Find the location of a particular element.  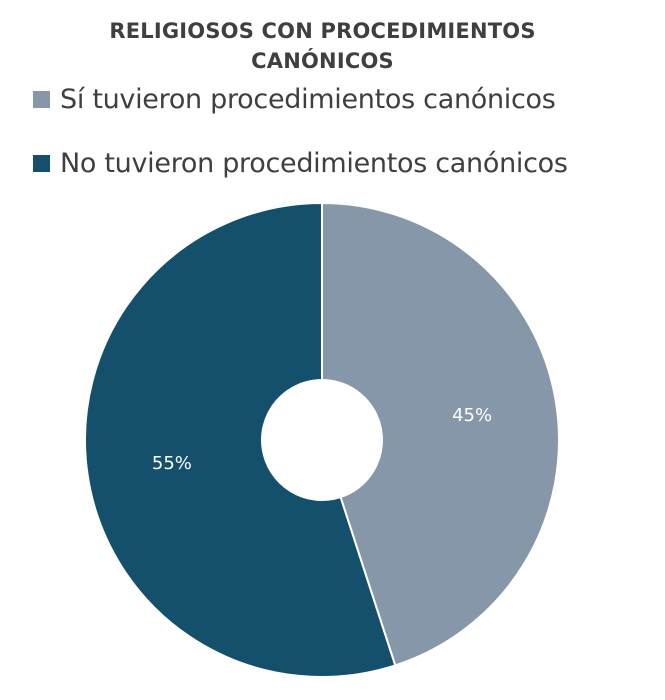

legend-item-no: No tuvieron procedimientos canónicos is located at coordinates (300, 163).